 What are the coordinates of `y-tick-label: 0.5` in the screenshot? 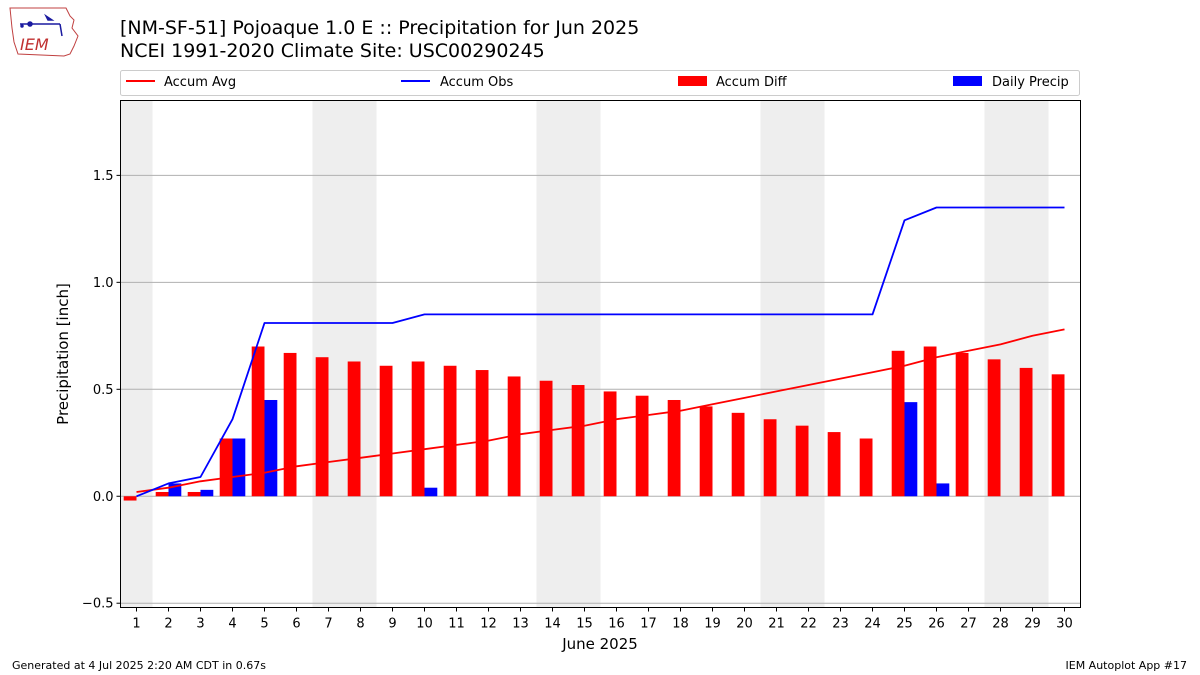 It's located at (103, 390).